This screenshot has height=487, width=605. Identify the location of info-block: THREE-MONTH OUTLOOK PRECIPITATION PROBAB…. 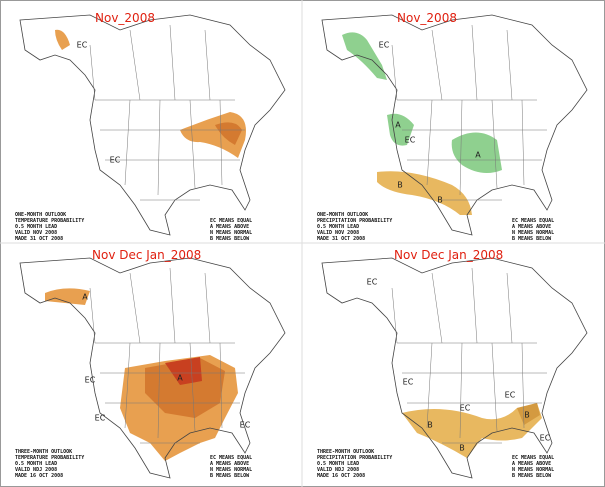
(354, 464).